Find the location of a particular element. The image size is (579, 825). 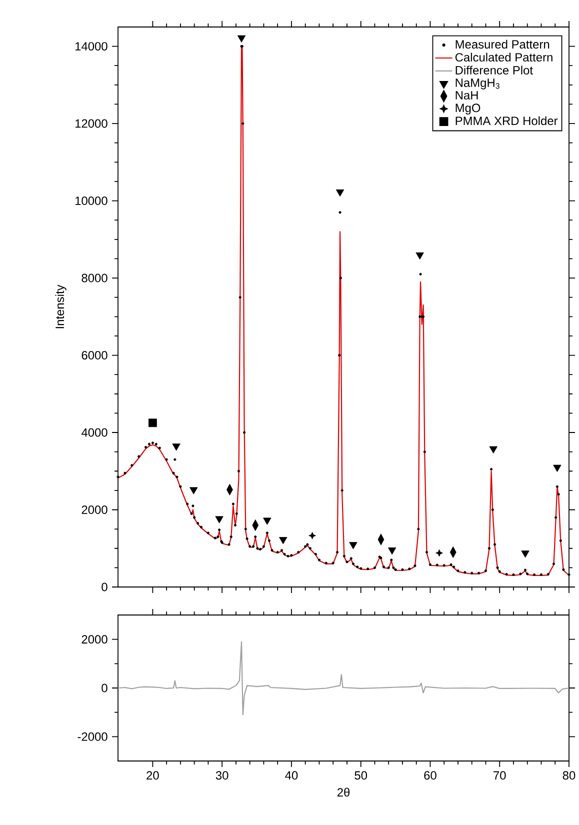

x-tick-label: 30 is located at coordinates (222, 775).